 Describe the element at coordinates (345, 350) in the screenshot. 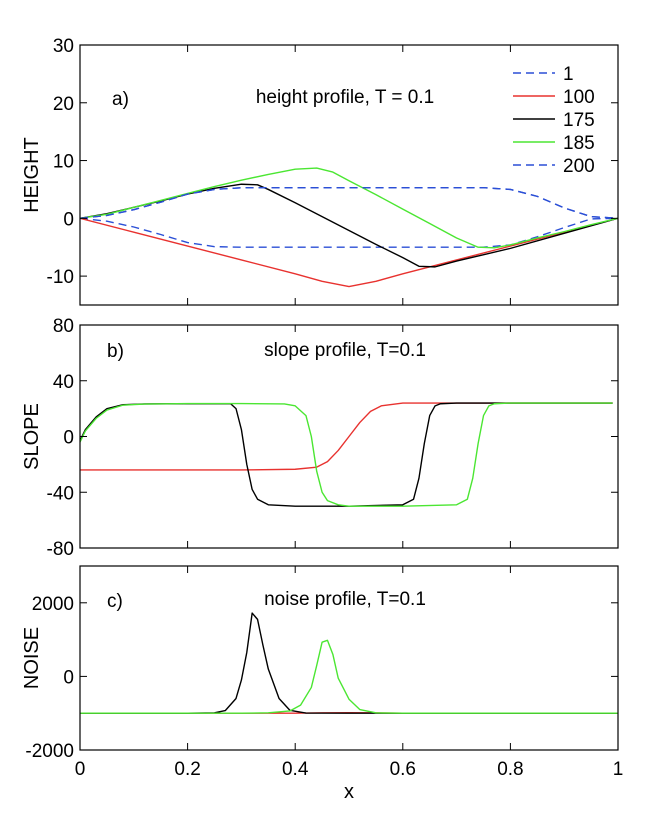

I see `panel-title-1: slope profile, T=0.1` at that location.